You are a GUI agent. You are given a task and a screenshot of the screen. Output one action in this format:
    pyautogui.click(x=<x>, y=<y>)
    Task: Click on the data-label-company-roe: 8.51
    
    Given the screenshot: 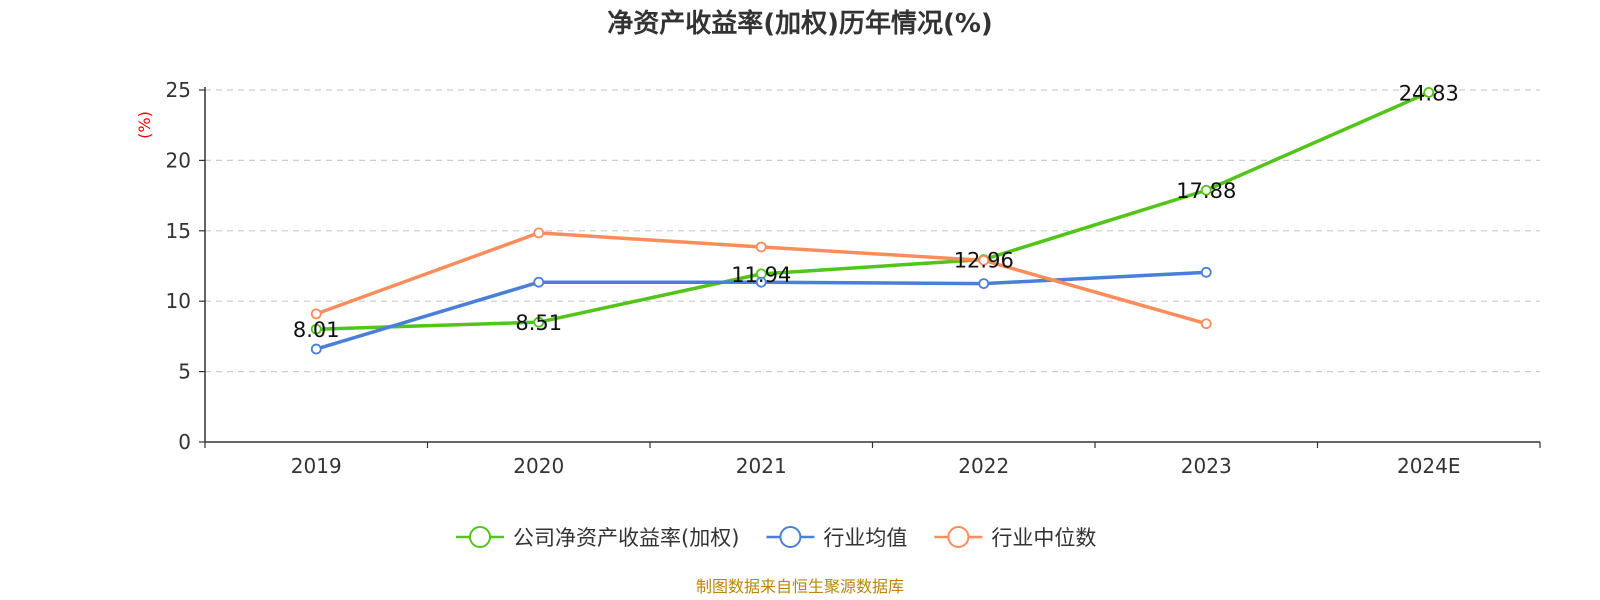 What is the action you would take?
    pyautogui.click(x=538, y=323)
    